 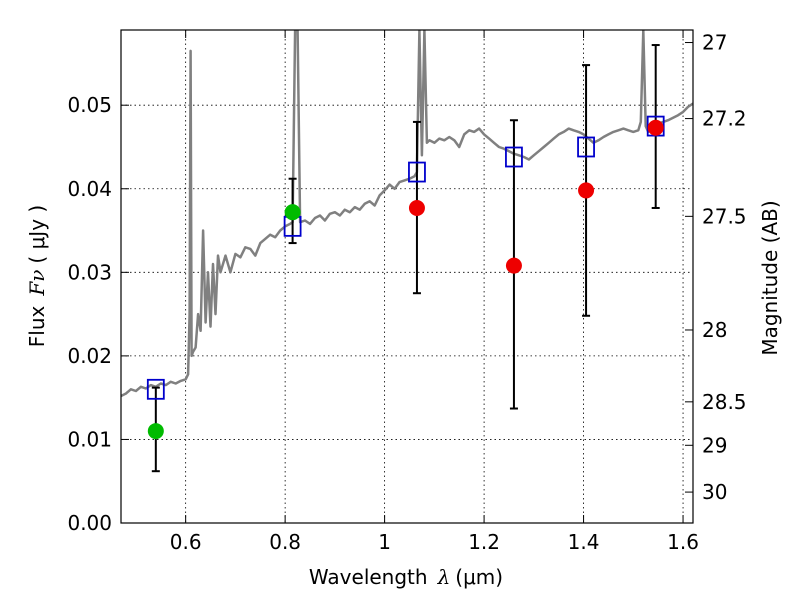 What do you see at coordinates (770, 277) in the screenshot?
I see `right-axis-label: Magnitude (AB)` at bounding box center [770, 277].